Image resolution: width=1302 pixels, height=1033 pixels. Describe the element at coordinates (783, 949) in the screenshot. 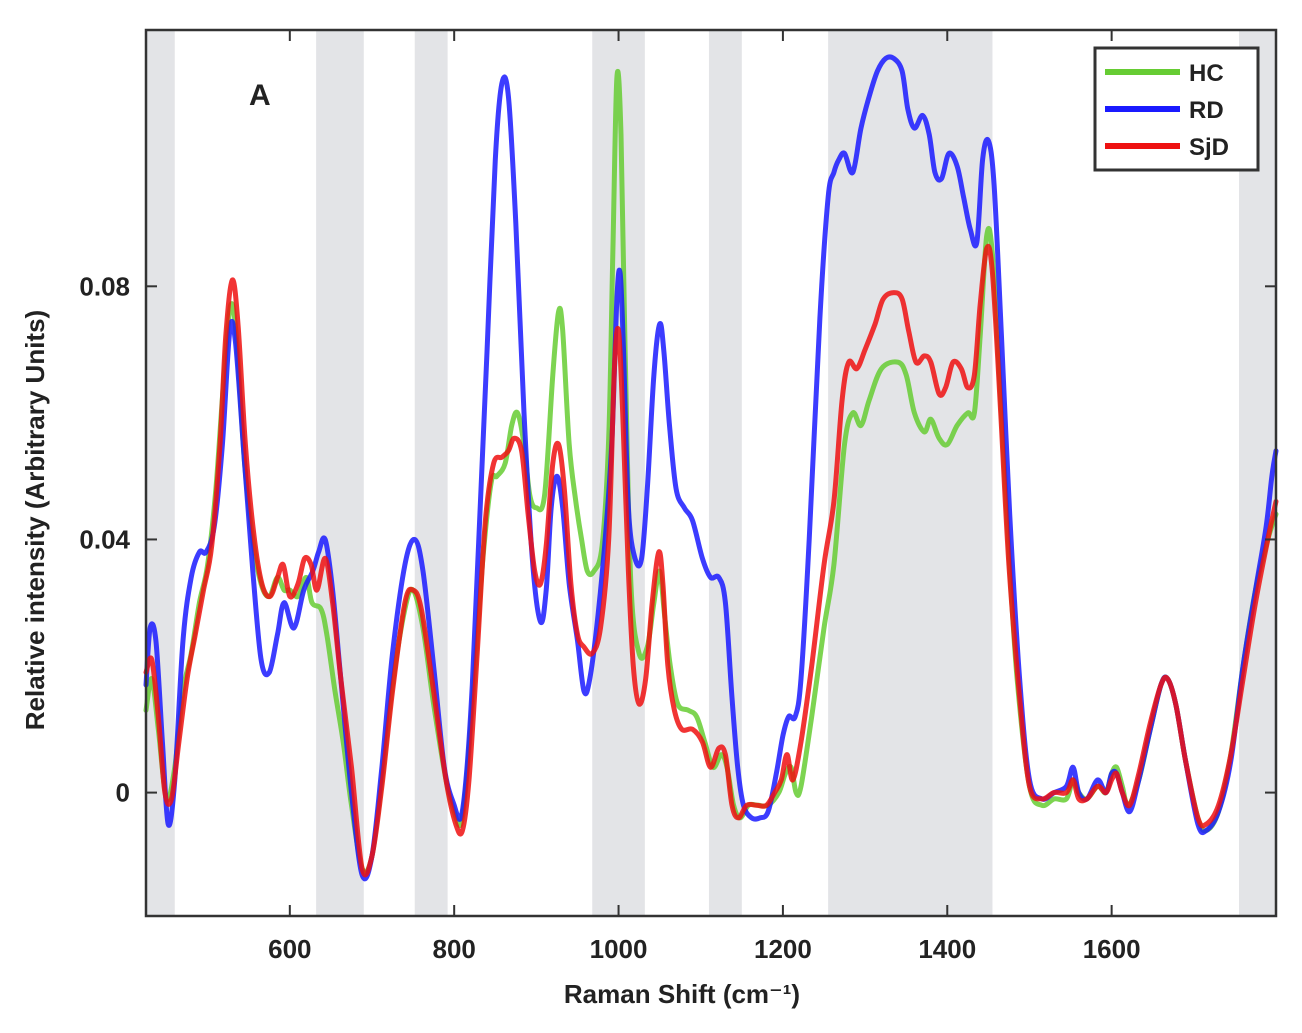

I see `x-tick-label: 1200` at that location.